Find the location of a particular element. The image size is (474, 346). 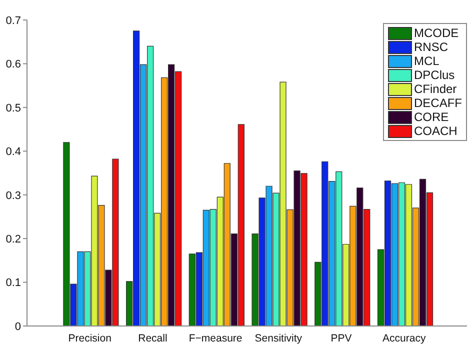

legend-label: COACH is located at coordinates (436, 131).